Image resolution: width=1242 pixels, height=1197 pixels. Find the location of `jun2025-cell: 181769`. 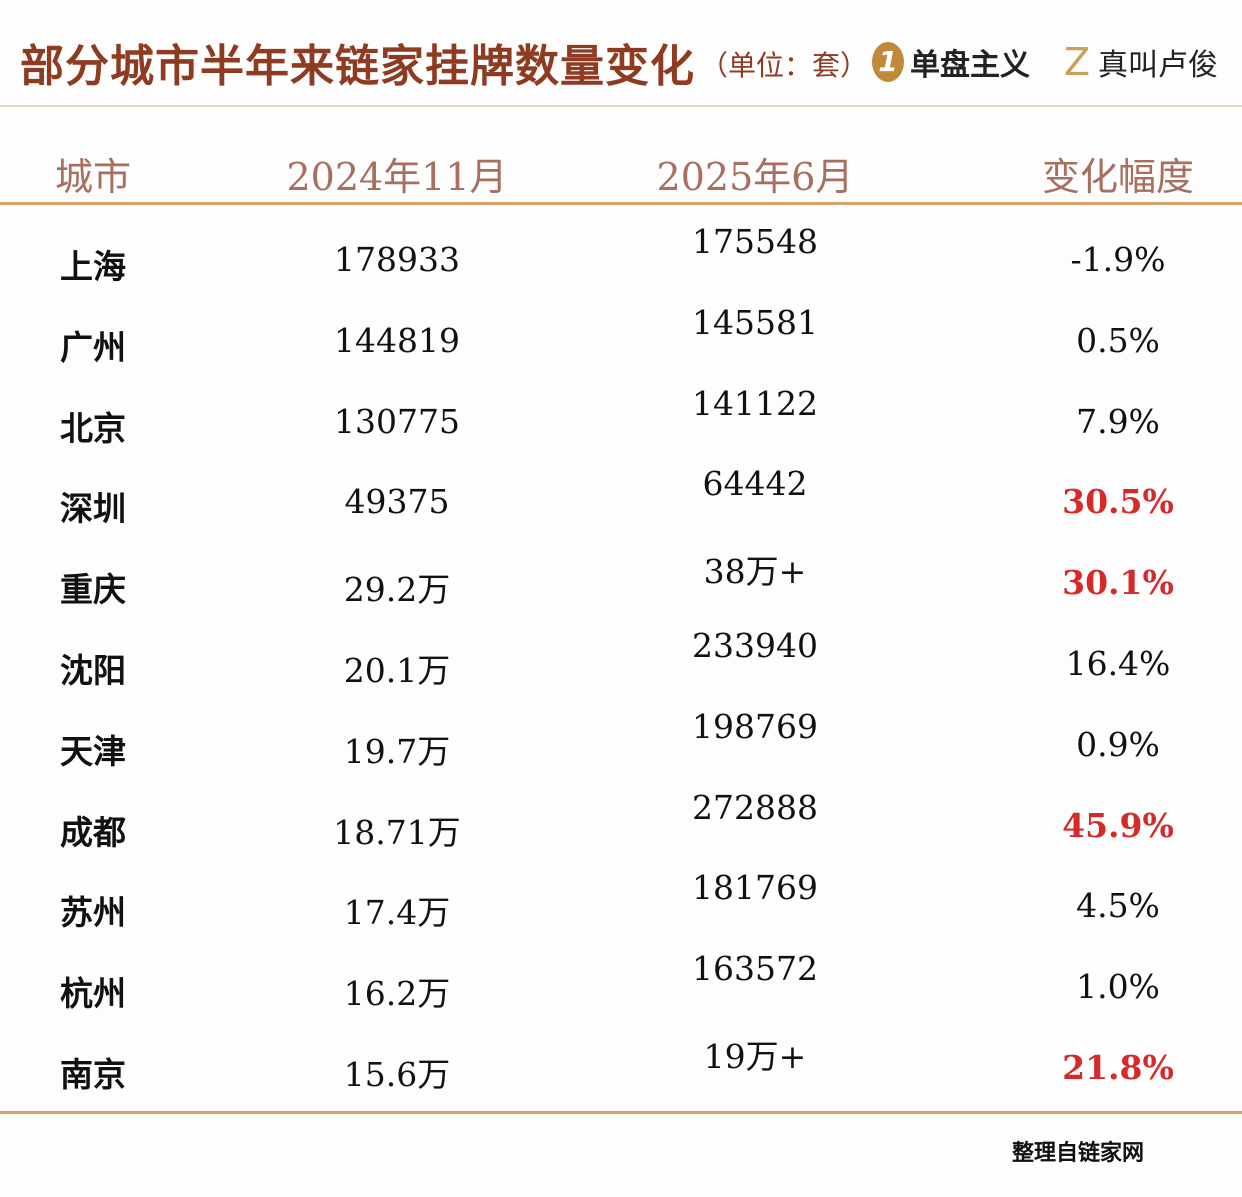

jun2025-cell: 181769 is located at coordinates (755, 888).